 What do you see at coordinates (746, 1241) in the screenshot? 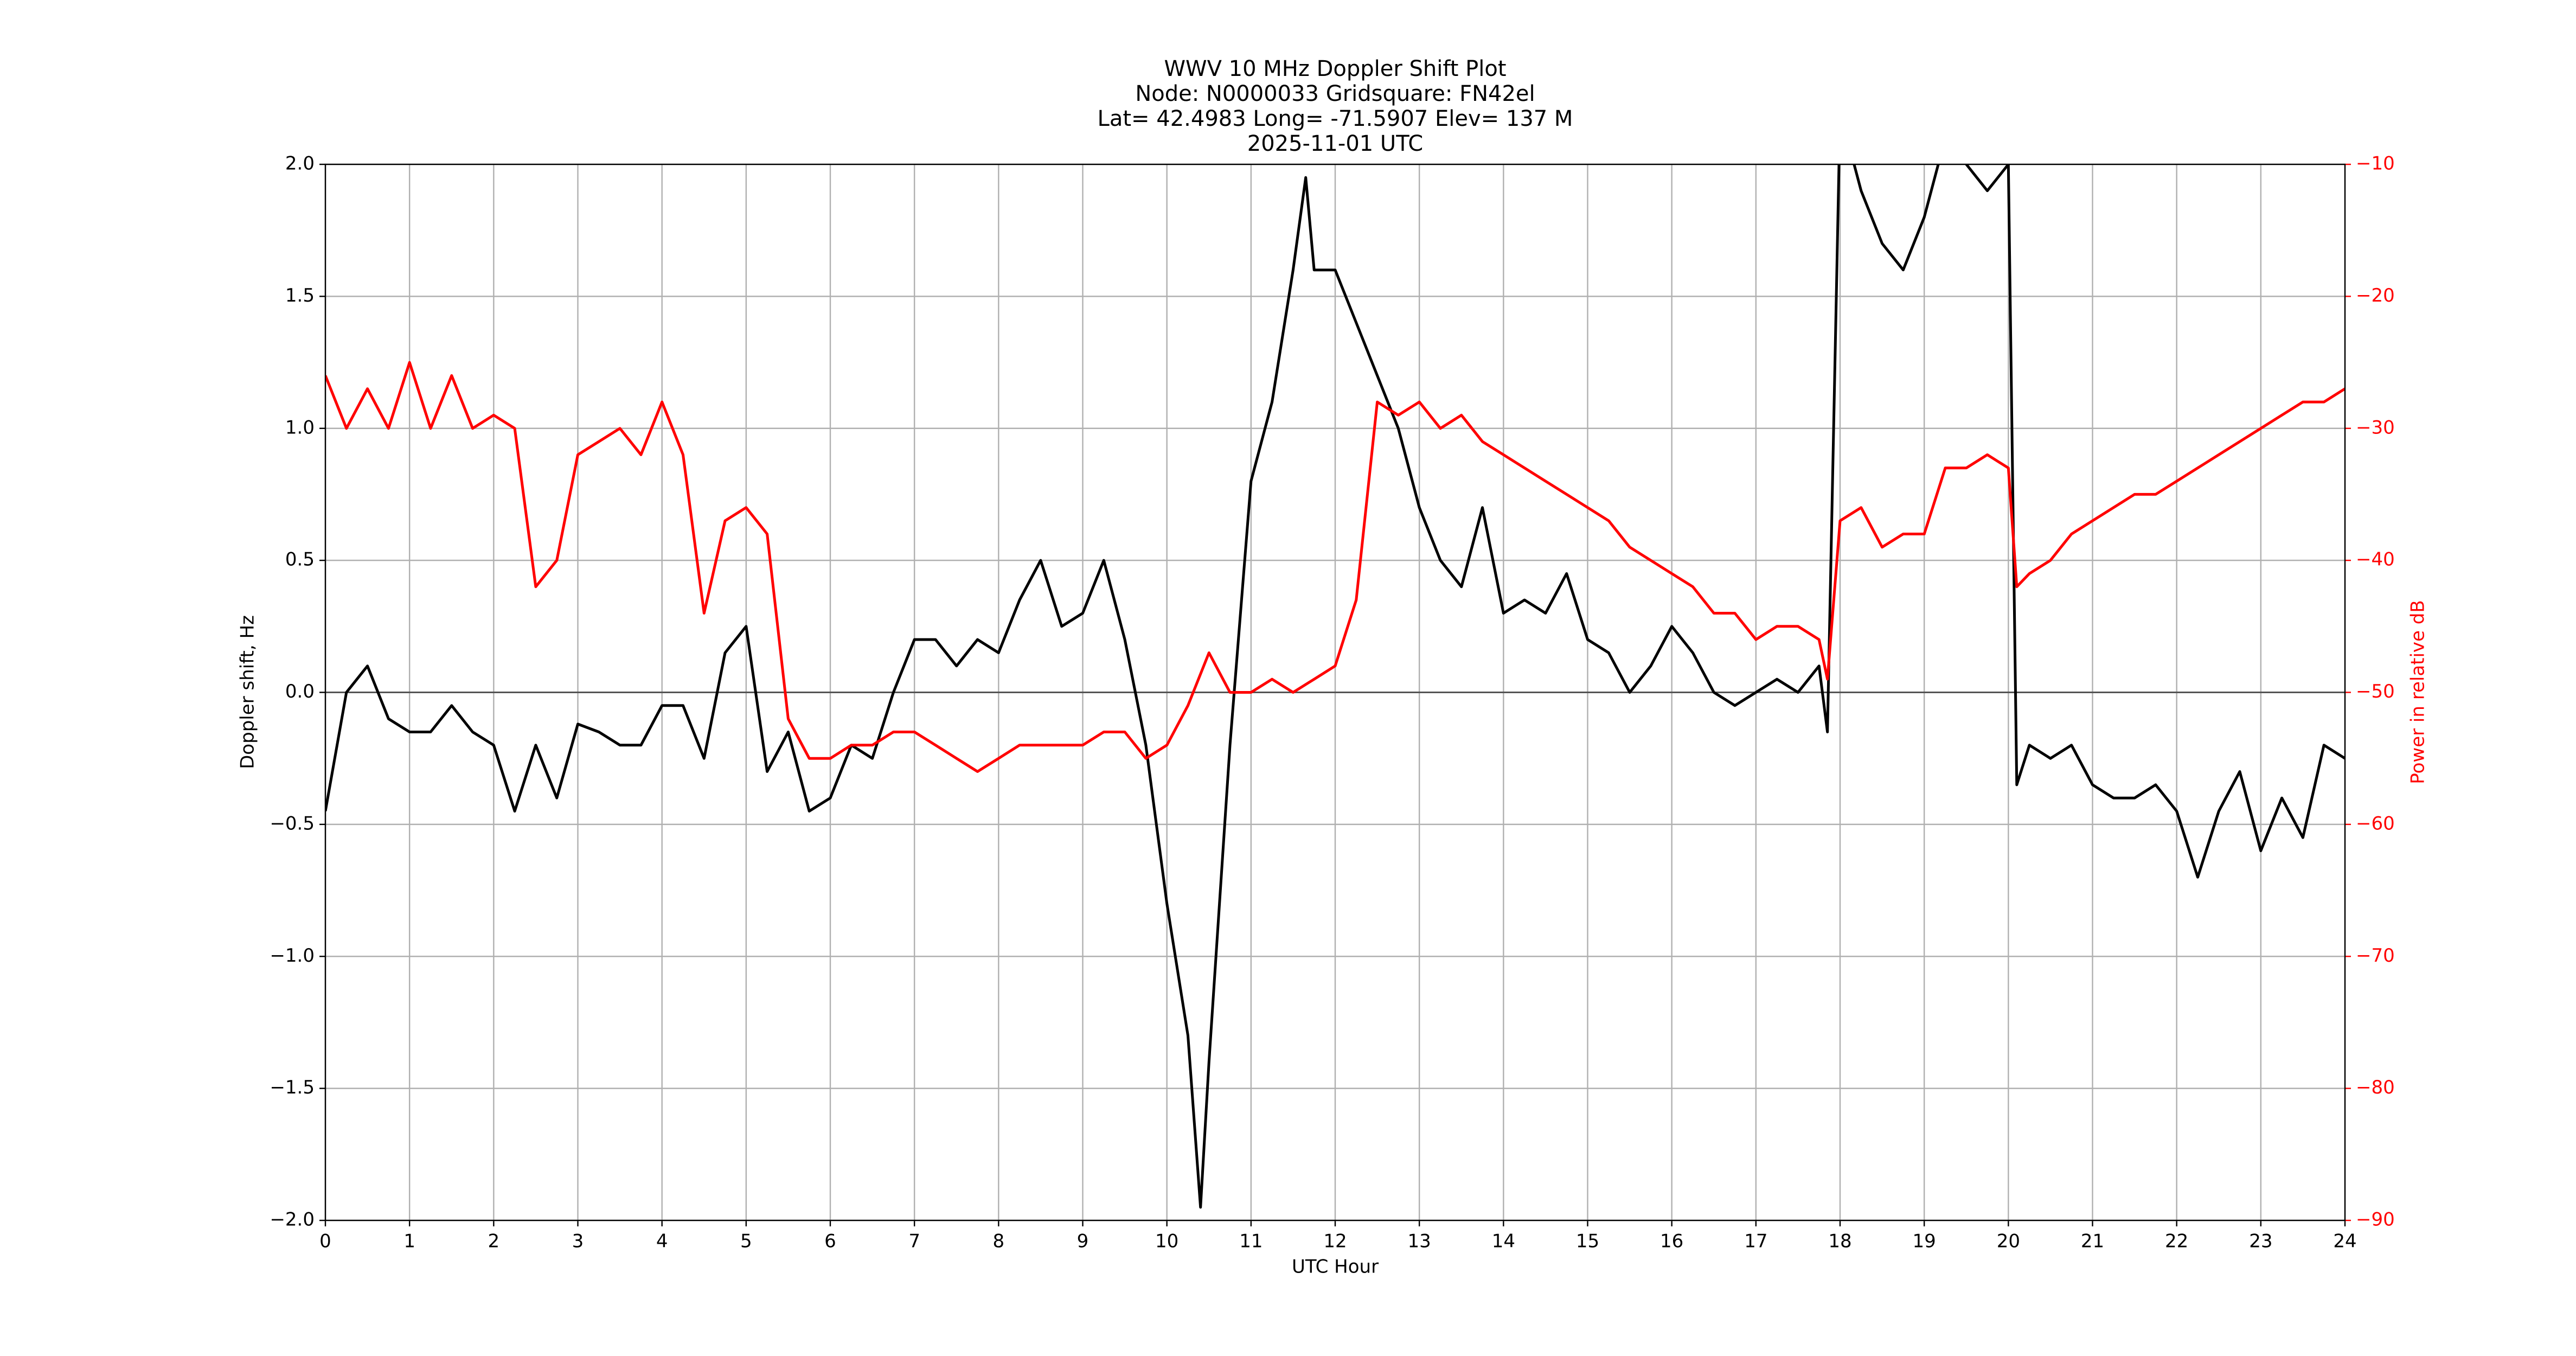
I see `x-tick-label: 5` at bounding box center [746, 1241].